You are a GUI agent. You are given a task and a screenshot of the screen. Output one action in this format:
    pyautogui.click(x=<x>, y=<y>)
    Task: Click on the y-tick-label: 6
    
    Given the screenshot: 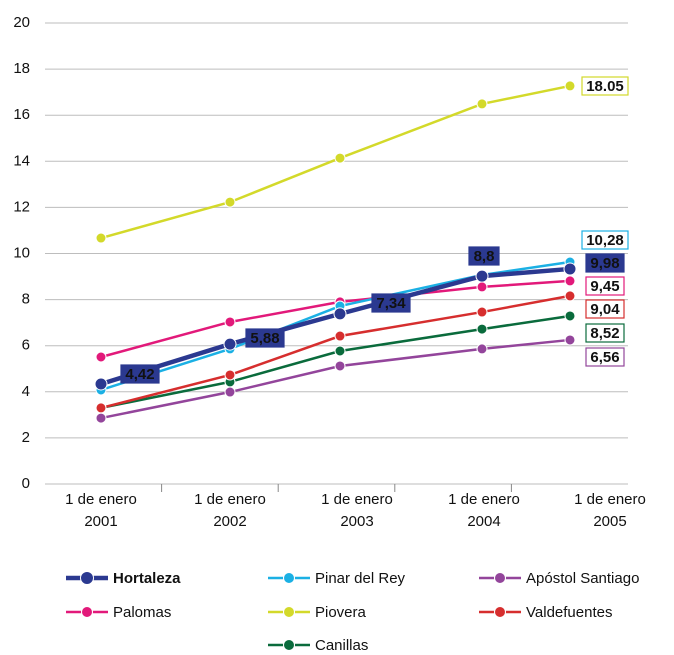 What is the action you would take?
    pyautogui.click(x=26, y=345)
    